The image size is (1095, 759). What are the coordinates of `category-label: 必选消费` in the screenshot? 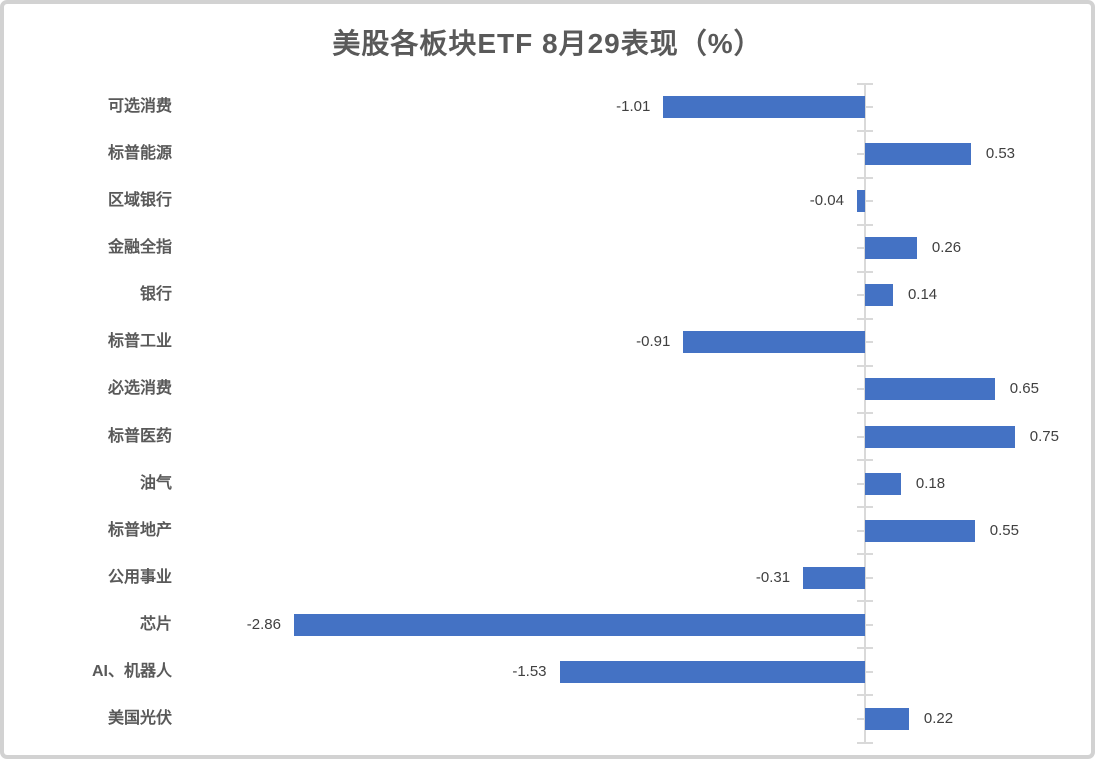 It's located at (139, 389).